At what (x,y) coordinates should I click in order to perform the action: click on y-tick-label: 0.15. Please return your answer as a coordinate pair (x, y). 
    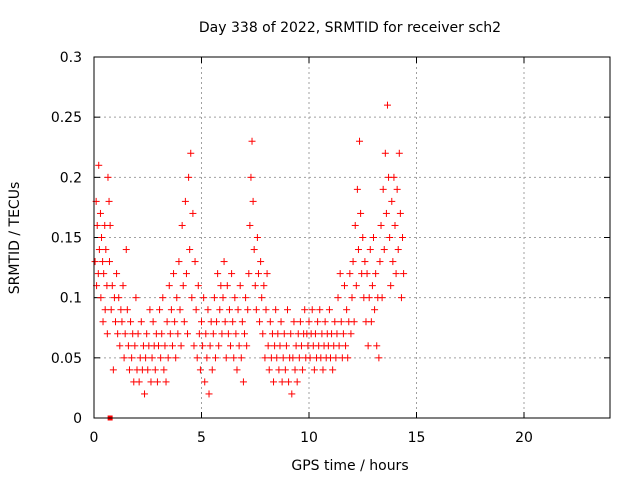
    Looking at the image, I should click on (66, 239).